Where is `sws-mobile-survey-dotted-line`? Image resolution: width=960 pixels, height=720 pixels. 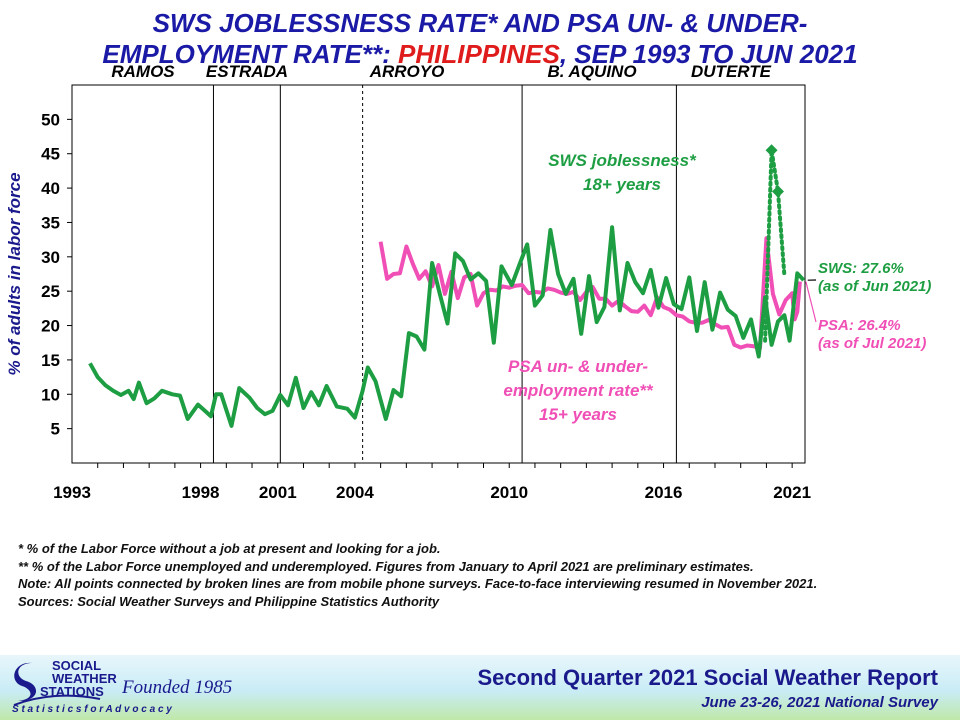 sws-mobile-survey-dotted-line is located at coordinates (775, 246).